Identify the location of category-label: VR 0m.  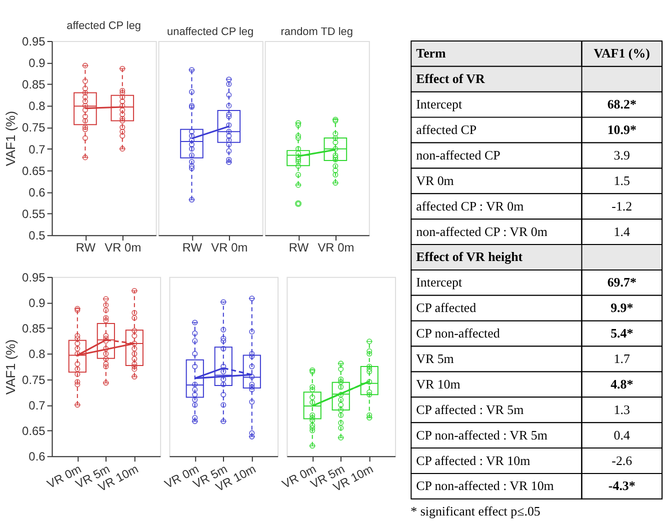
(435, 180).